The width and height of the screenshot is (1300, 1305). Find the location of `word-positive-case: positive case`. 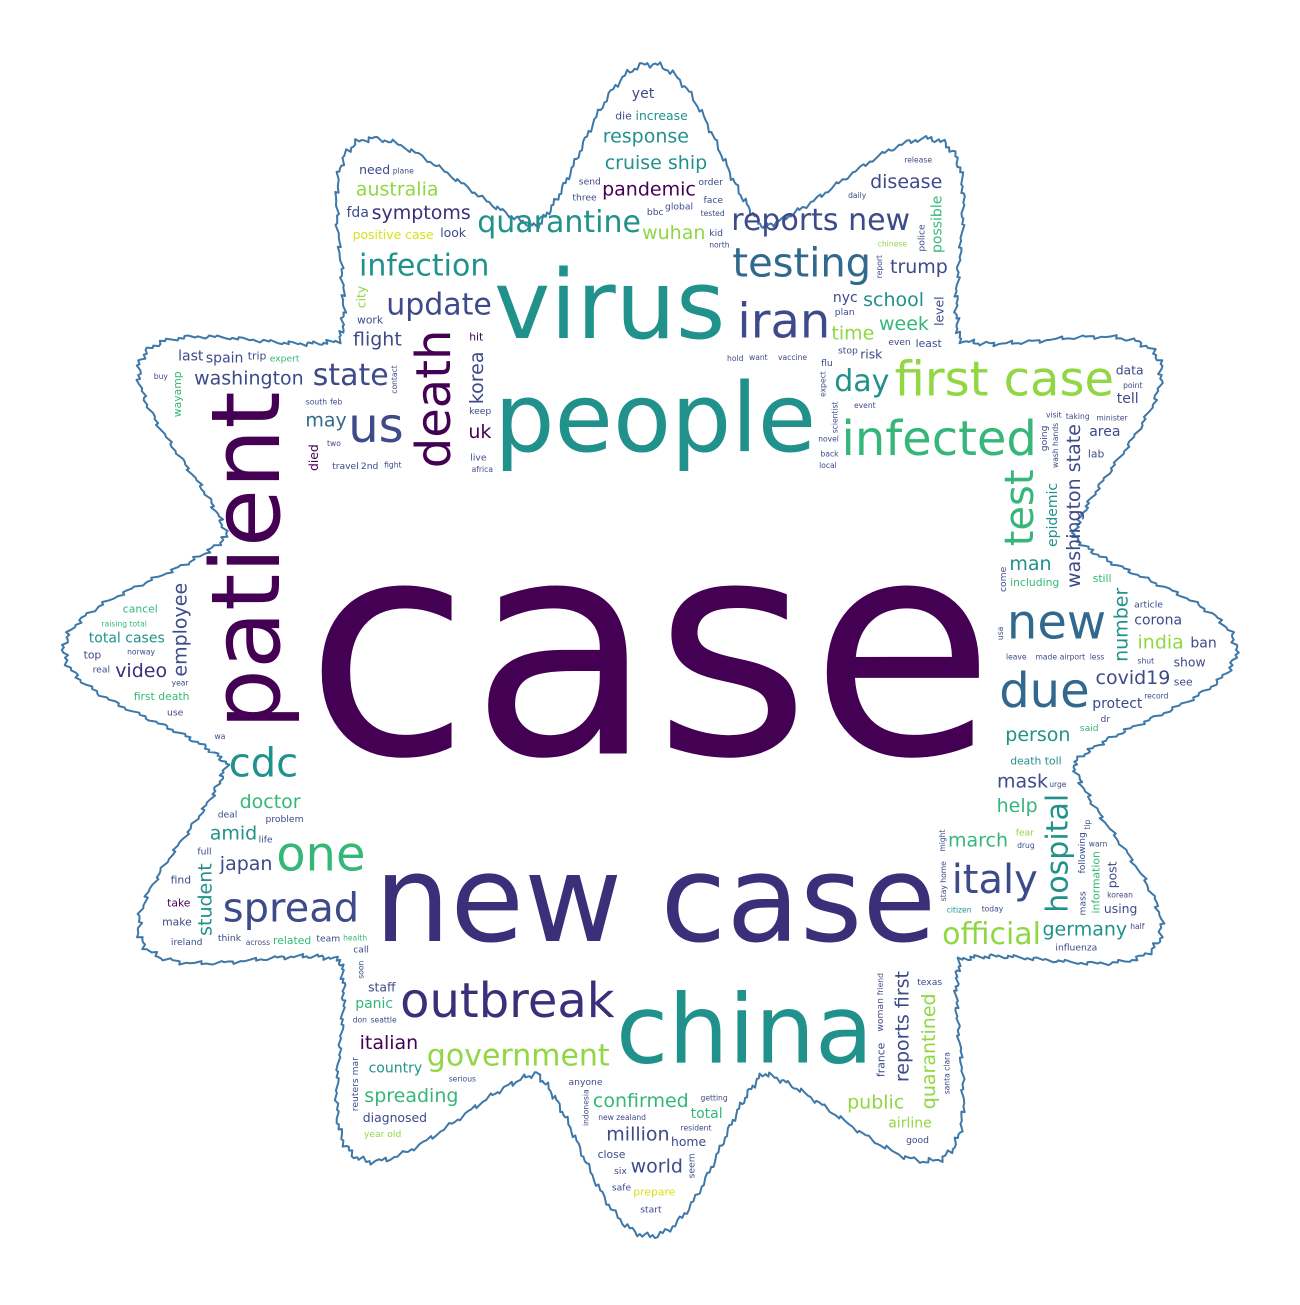

word-positive-case: positive case is located at coordinates (393, 234).